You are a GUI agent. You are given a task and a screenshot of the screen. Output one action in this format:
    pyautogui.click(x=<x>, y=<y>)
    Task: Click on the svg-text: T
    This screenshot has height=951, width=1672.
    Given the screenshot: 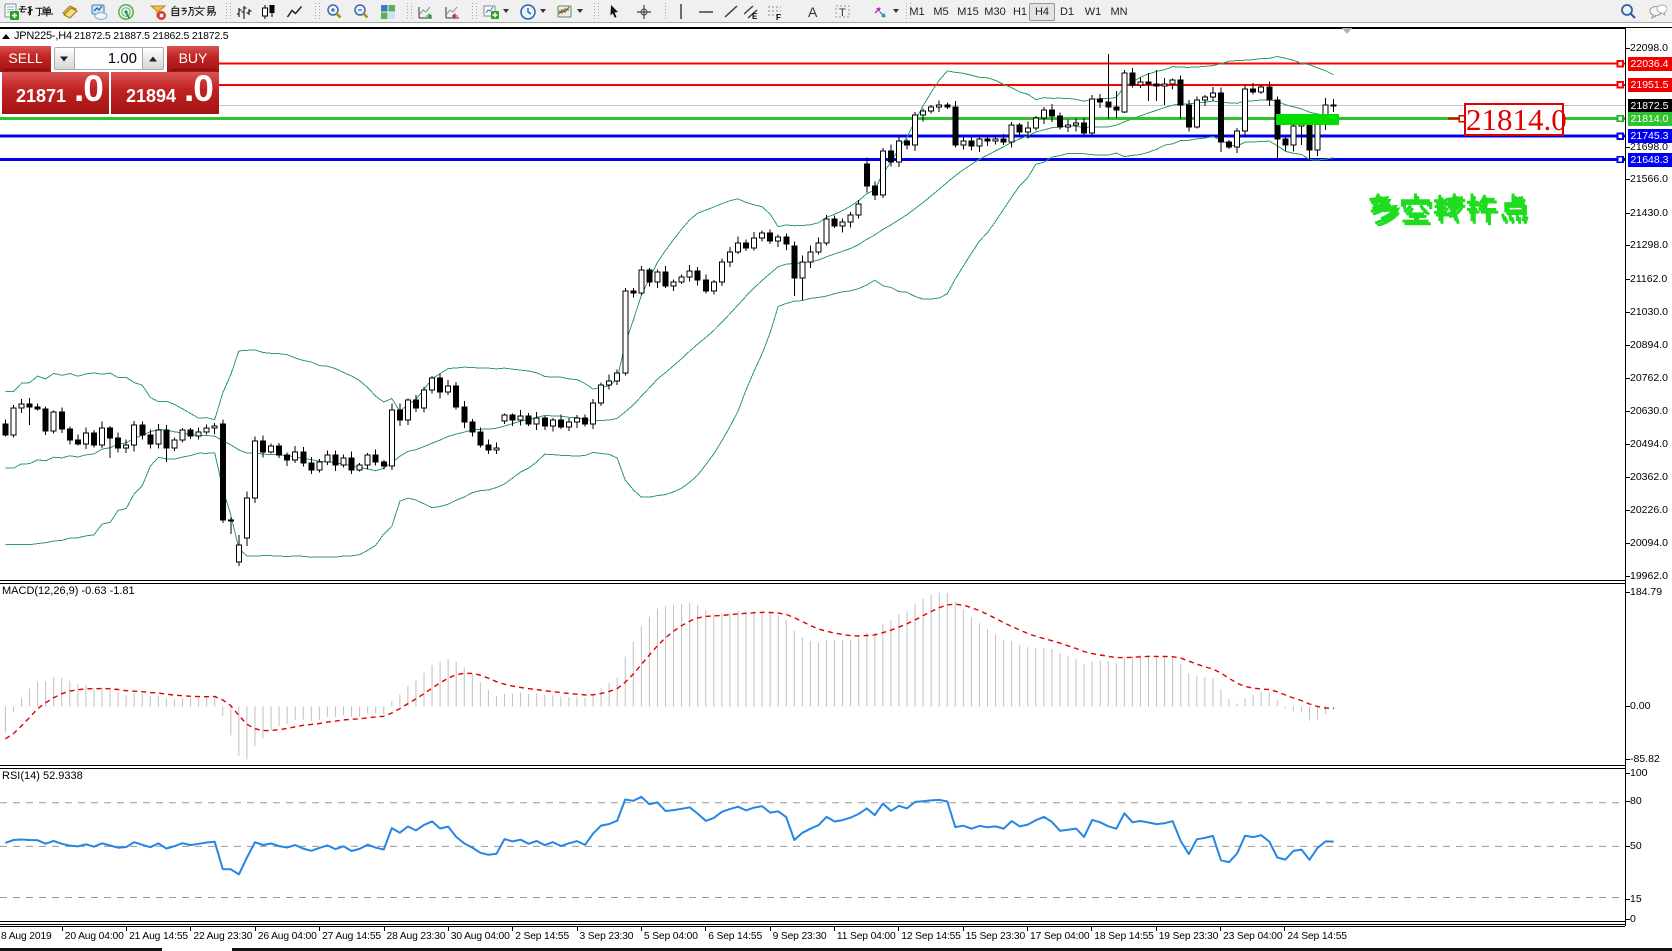 What is the action you would take?
    pyautogui.click(x=842, y=13)
    